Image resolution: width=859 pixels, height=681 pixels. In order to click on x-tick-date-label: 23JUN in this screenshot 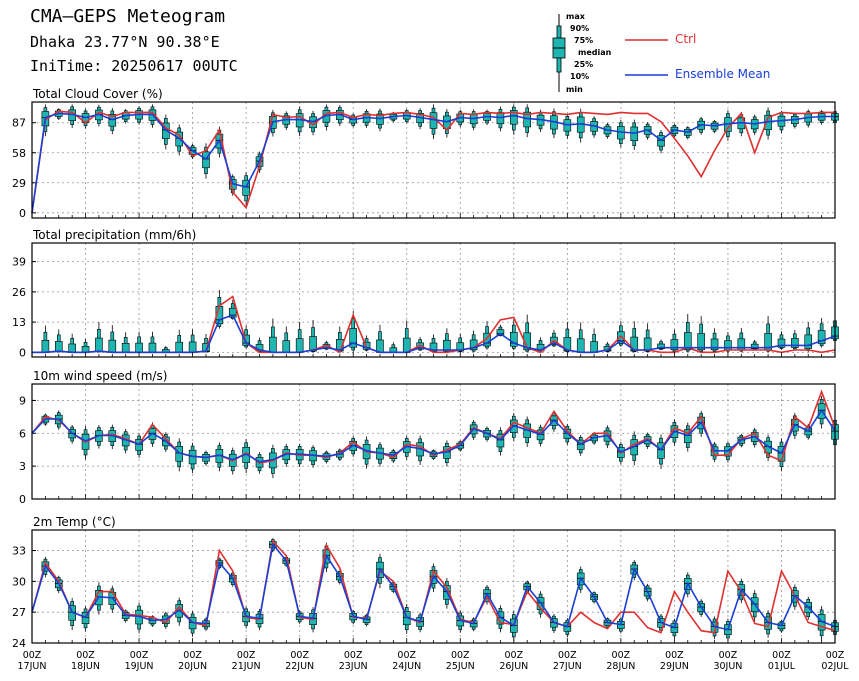, I will do `click(353, 666)`.